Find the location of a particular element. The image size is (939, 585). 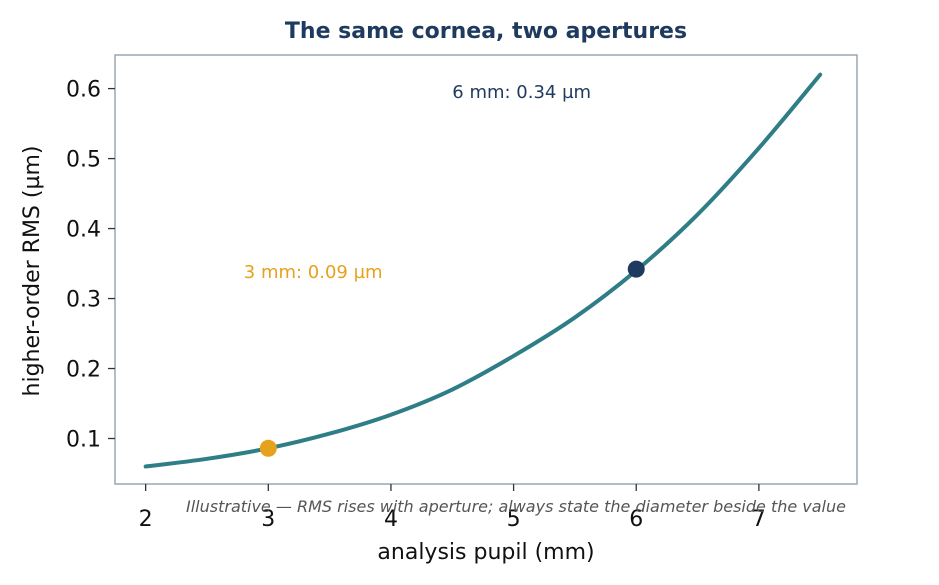

x-tick-label: 6 is located at coordinates (636, 519).